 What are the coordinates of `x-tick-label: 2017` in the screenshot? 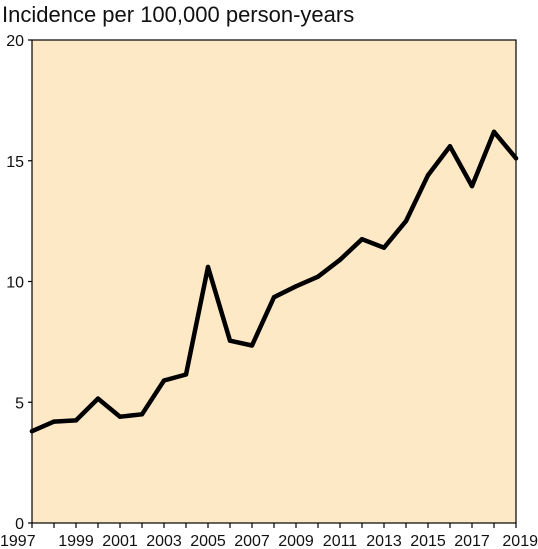 It's located at (472, 541).